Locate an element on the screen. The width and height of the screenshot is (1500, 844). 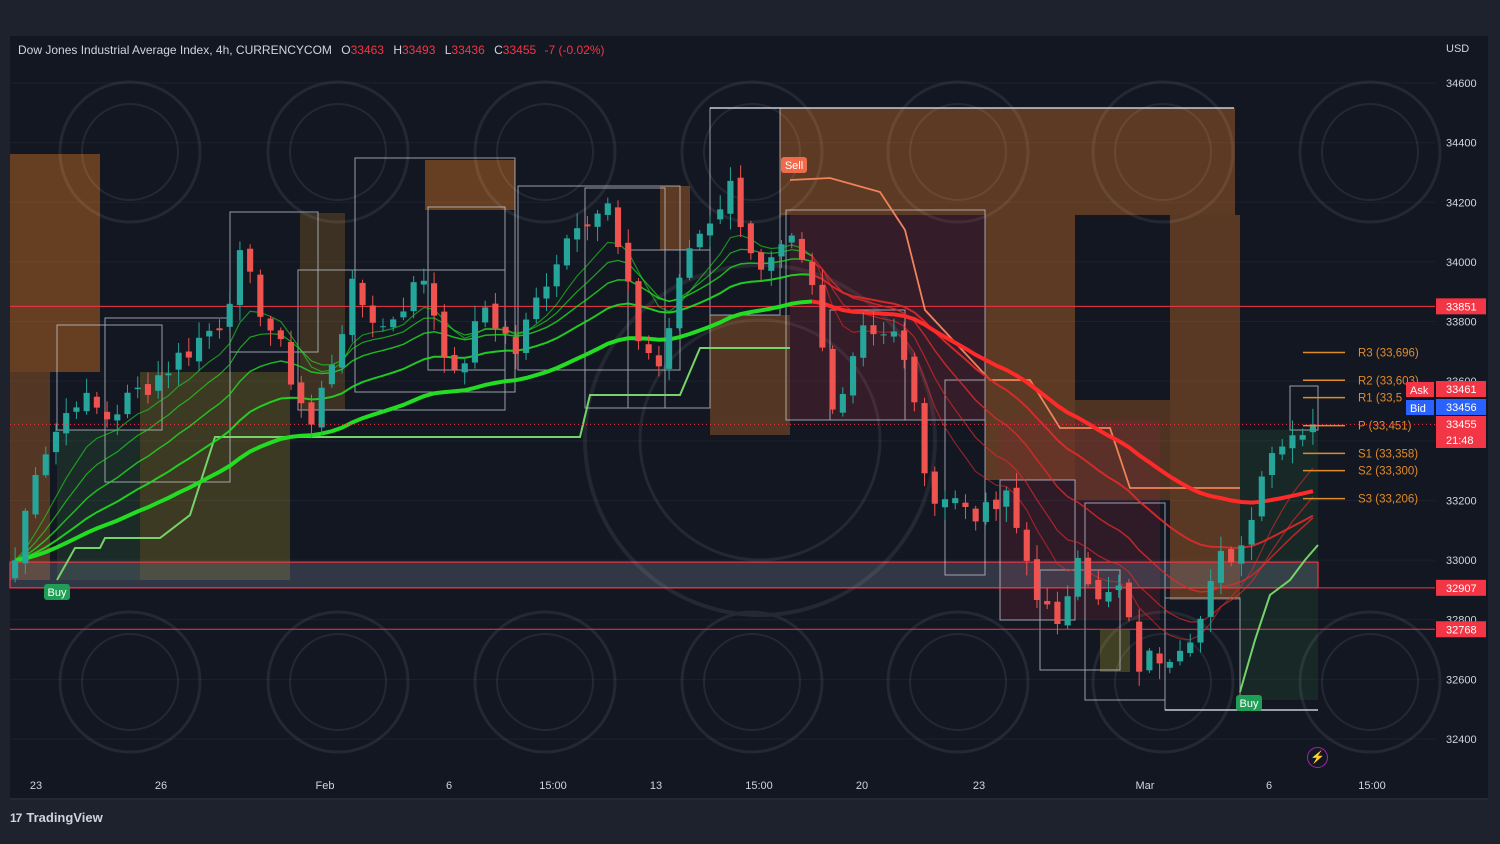
lightning-icon: ⚡ is located at coordinates (1317, 757).